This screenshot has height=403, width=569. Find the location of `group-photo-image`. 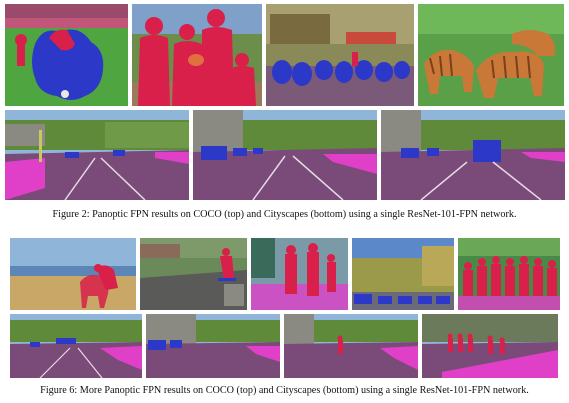

group-photo-image is located at coordinates (509, 274).